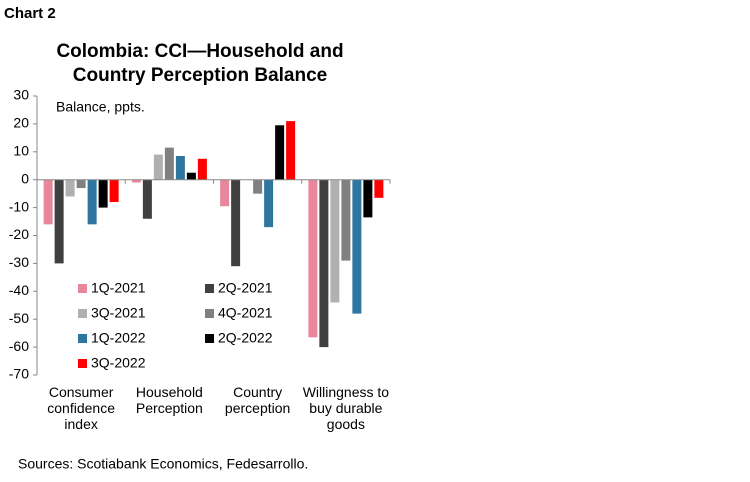 This screenshot has height=482, width=750. I want to click on y-tick-label: -60, so click(19, 346).